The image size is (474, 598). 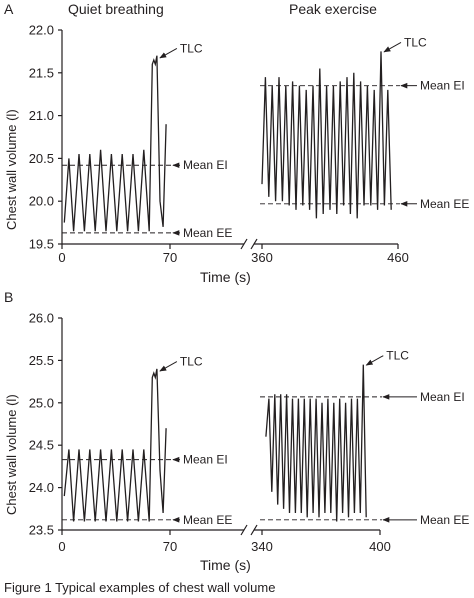 I want to click on y-tick-label: 20.5, so click(x=41, y=158).